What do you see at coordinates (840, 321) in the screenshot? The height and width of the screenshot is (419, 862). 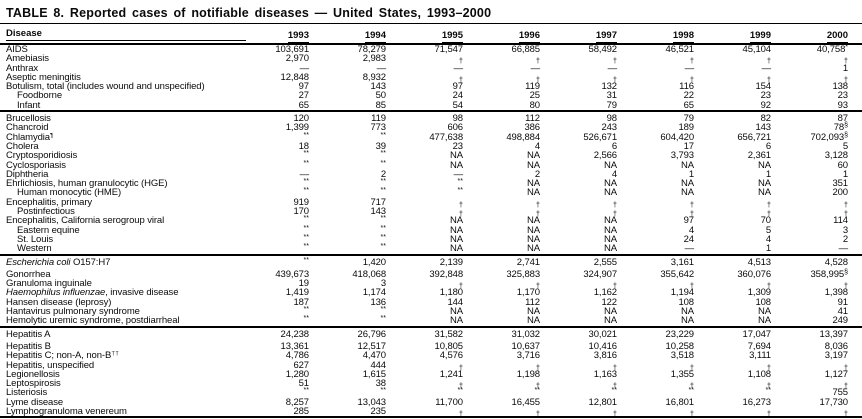 I see `value-cell: 249` at bounding box center [840, 321].